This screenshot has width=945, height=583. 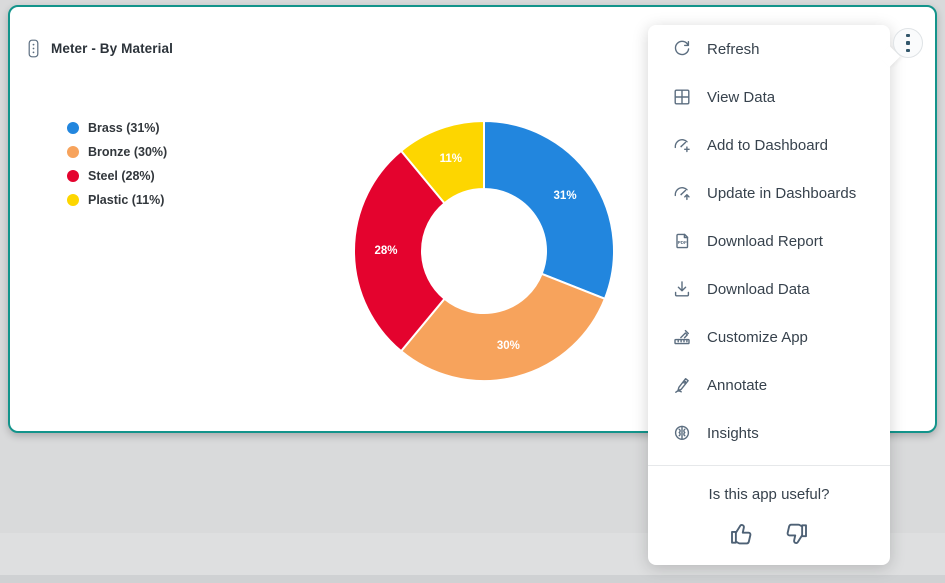 I want to click on menu-item-annotate: Annotate, so click(x=769, y=385).